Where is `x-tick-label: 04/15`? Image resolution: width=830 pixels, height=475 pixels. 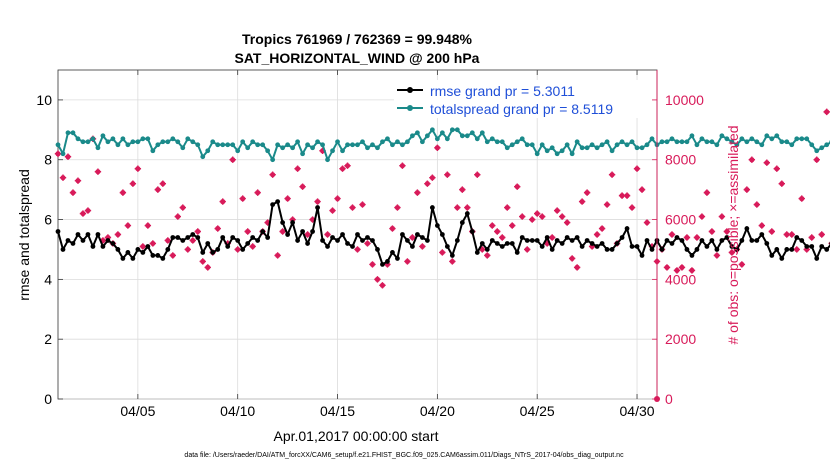 x-tick-label: 04/15 is located at coordinates (337, 411).